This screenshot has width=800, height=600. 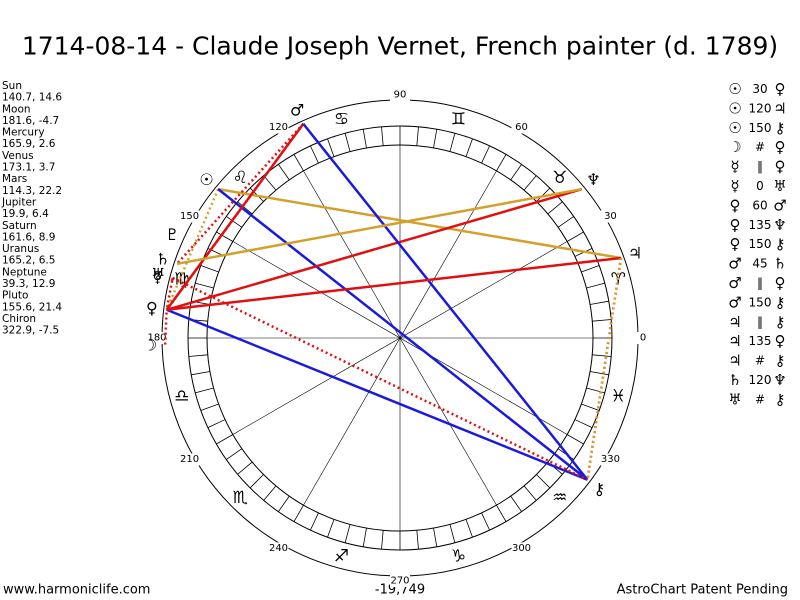 I want to click on planet-name: Pluto, so click(x=15, y=296).